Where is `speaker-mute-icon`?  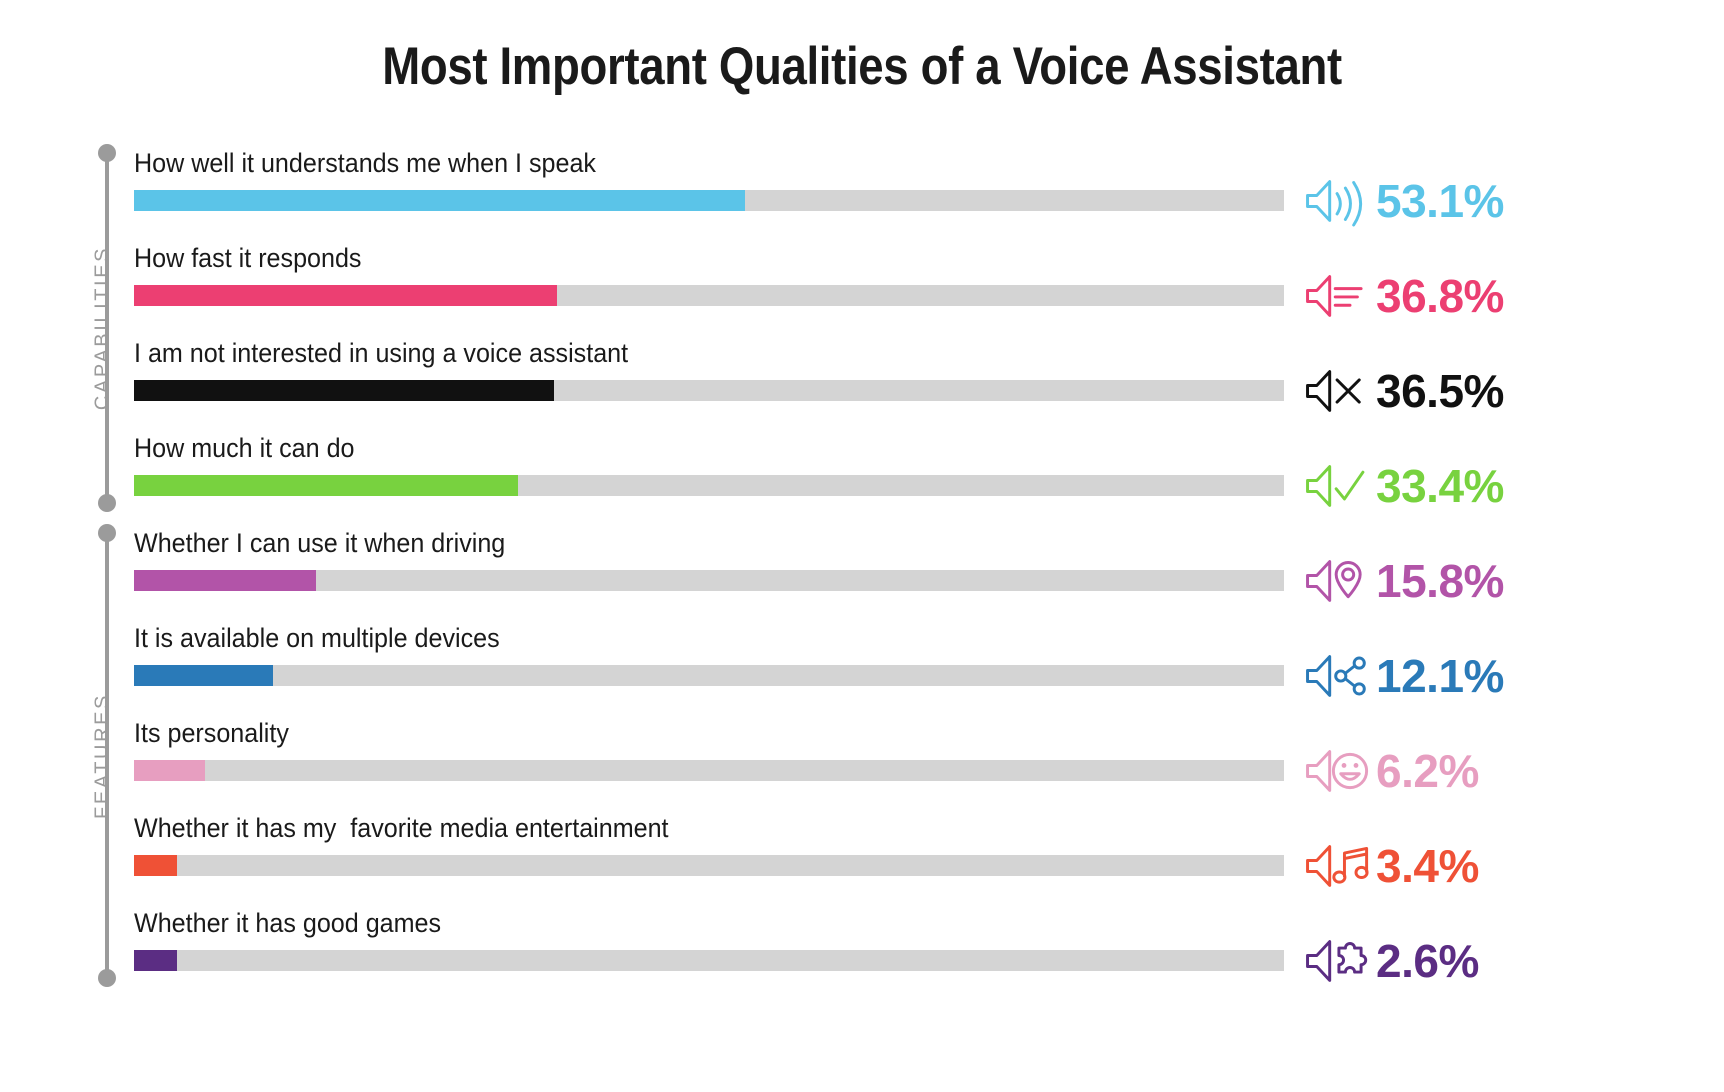
speaker-mute-icon is located at coordinates (1338, 391).